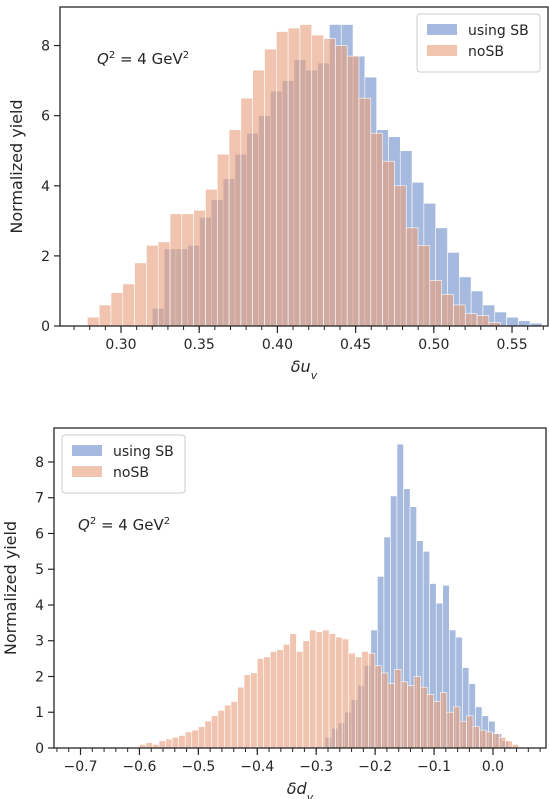 The height and width of the screenshot is (799, 549). I want to click on q2-annotation-sup: 2, so click(112, 55).